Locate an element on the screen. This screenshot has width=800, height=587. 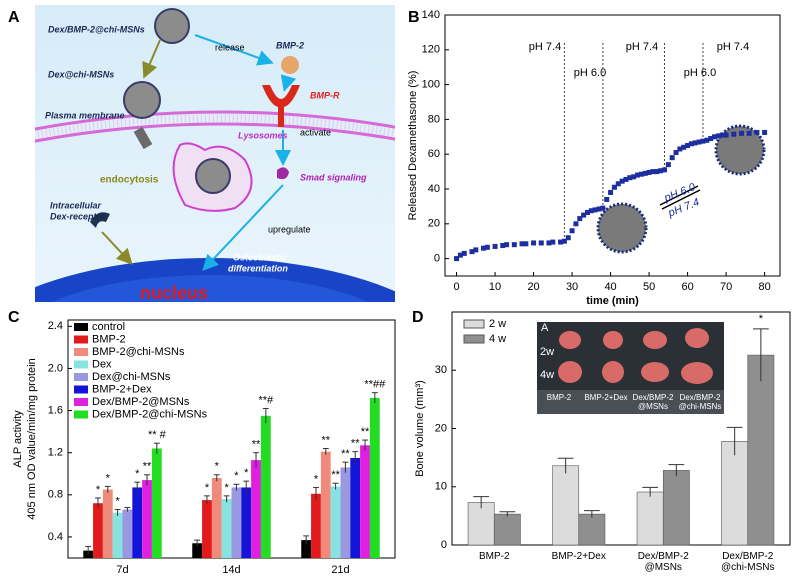
x-tick-label: 60 is located at coordinates (687, 287).